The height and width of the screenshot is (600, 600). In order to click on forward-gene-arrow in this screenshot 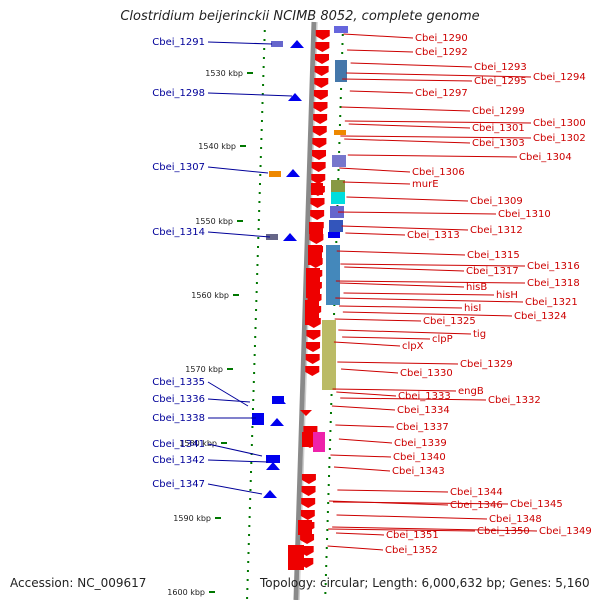, I will do `click(297, 44)`.